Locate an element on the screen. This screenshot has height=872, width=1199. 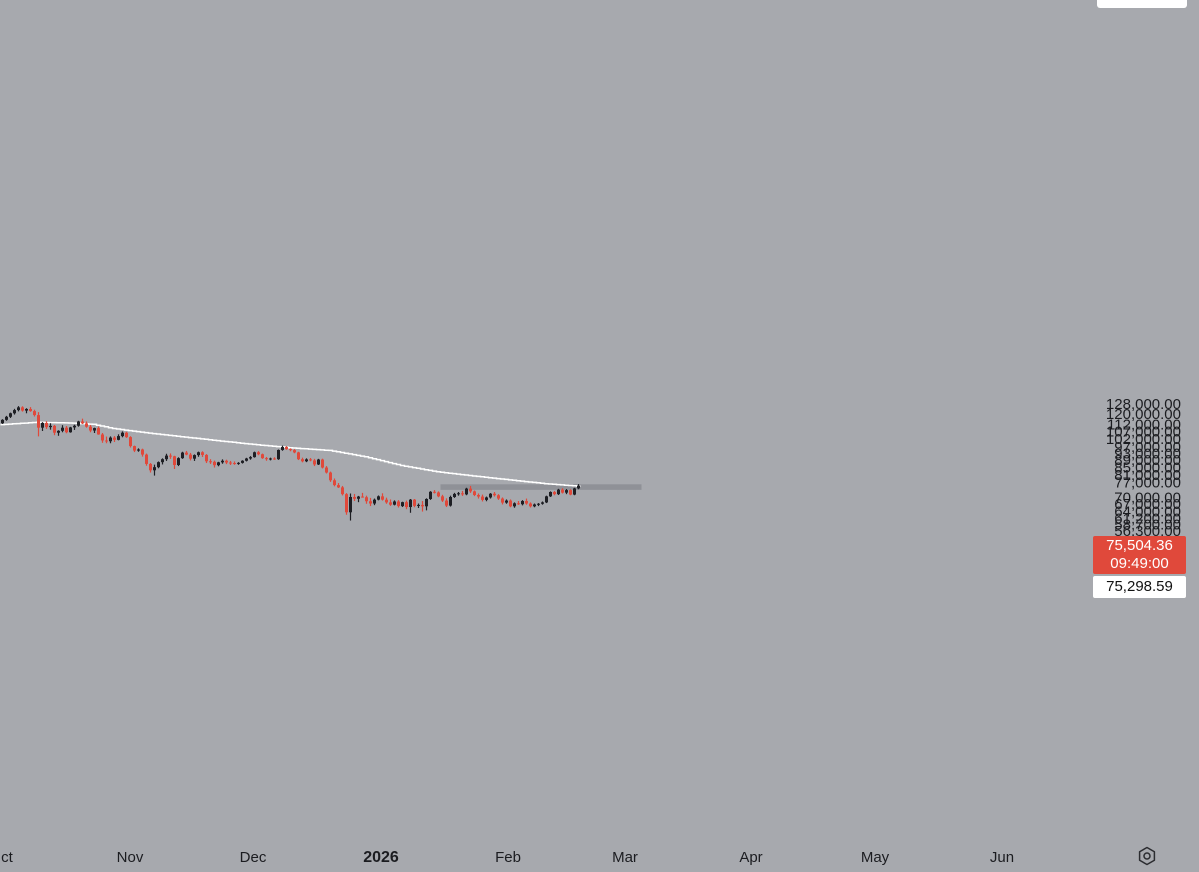
resistance-zone is located at coordinates (541, 487).